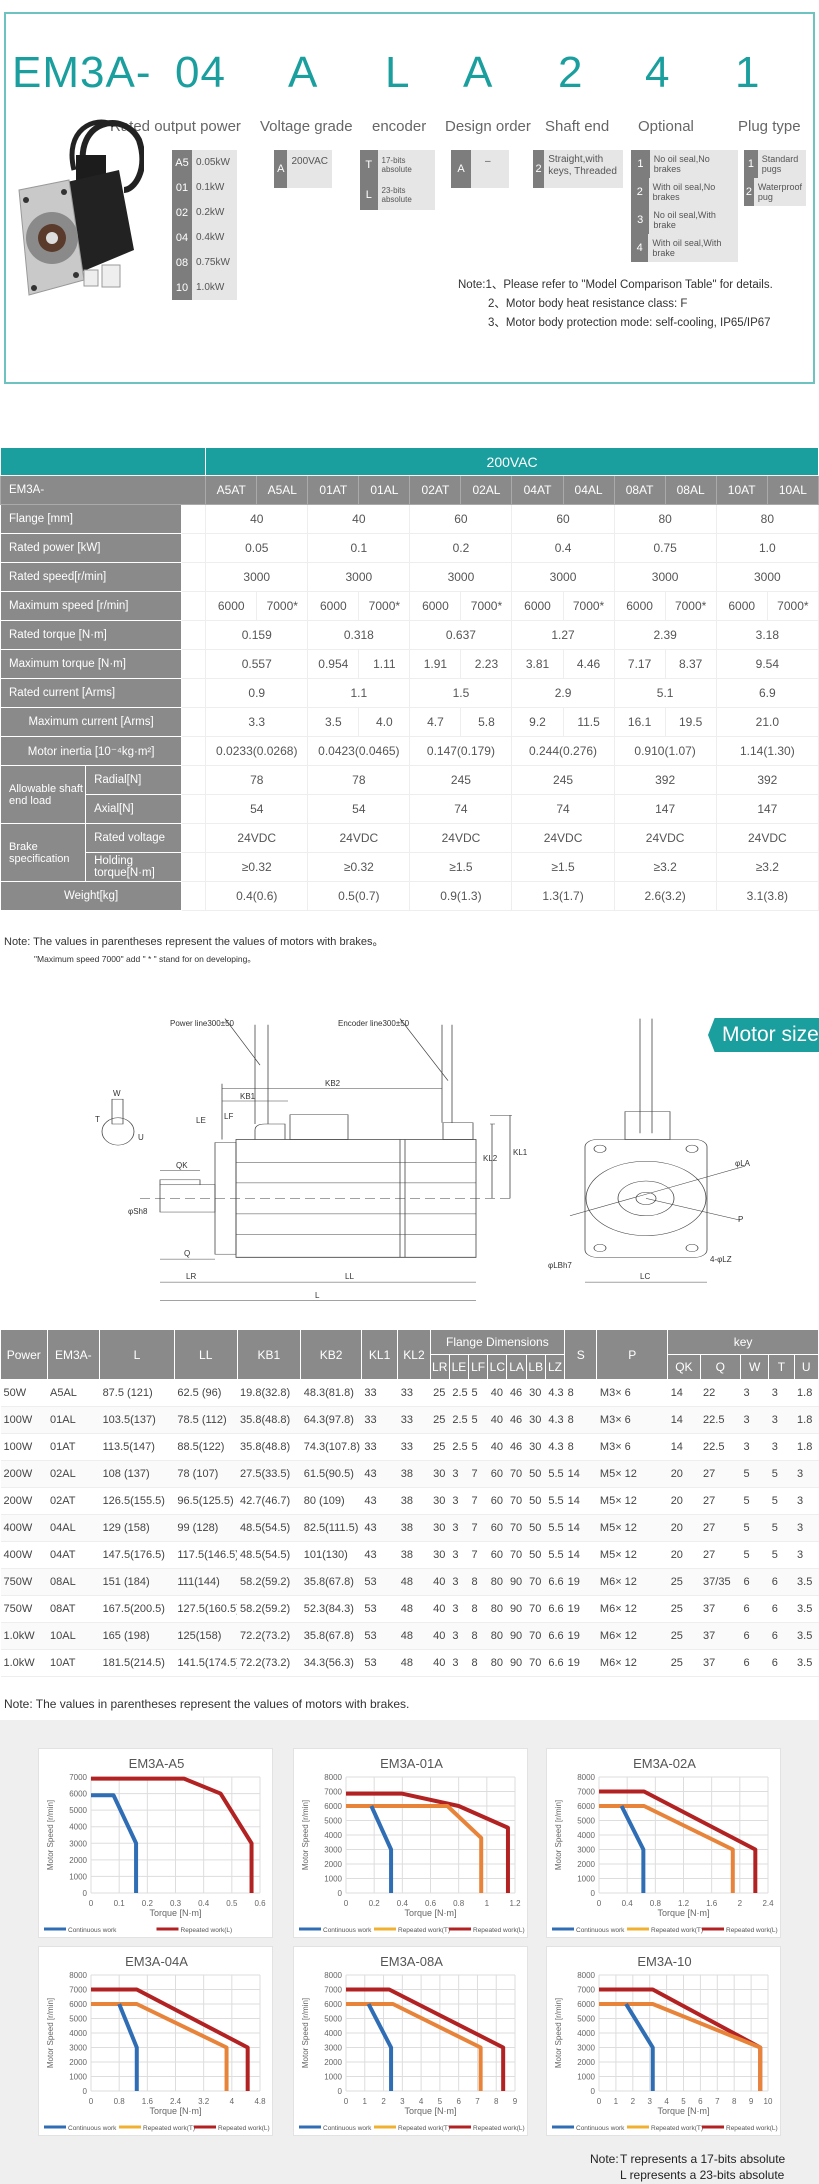 The image size is (819, 2184). I want to click on spec-cell: 3000, so click(767, 577).